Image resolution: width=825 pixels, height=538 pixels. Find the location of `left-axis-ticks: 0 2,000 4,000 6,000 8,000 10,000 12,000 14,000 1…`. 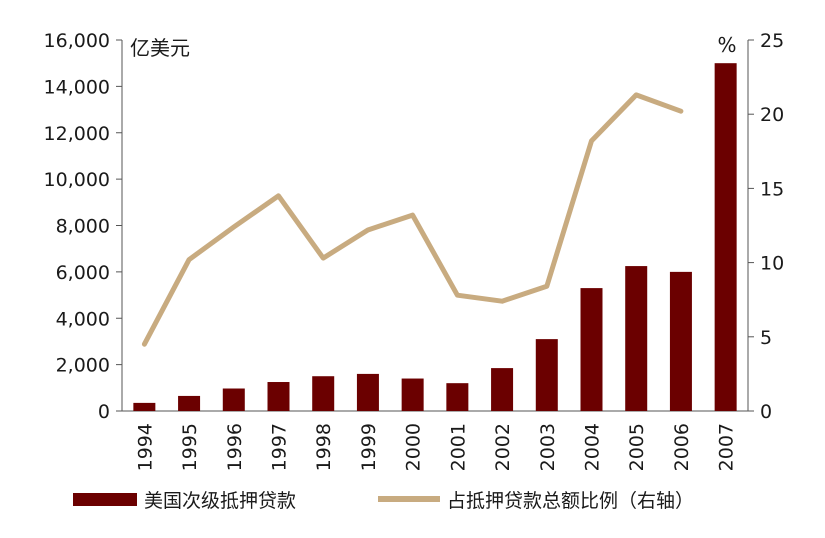

left-axis-ticks: 0 2,000 4,000 6,000 8,000 10,000 12,000 14,000 1… is located at coordinates (83, 226).